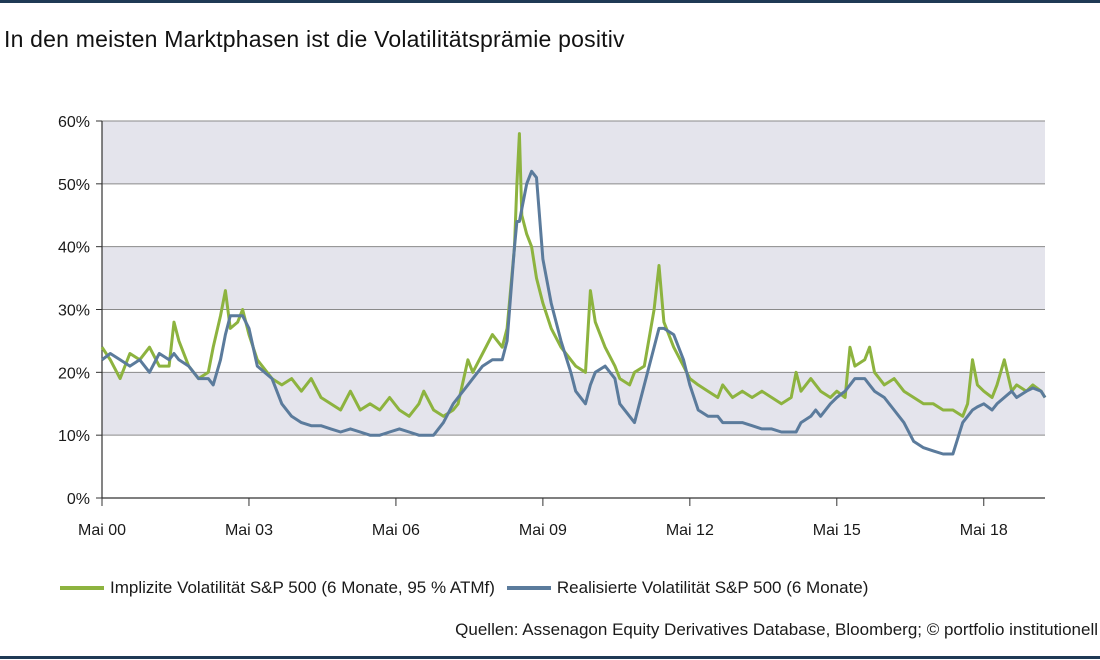  Describe the element at coordinates (837, 530) in the screenshot. I see `x-tick-label: Mai 15` at that location.